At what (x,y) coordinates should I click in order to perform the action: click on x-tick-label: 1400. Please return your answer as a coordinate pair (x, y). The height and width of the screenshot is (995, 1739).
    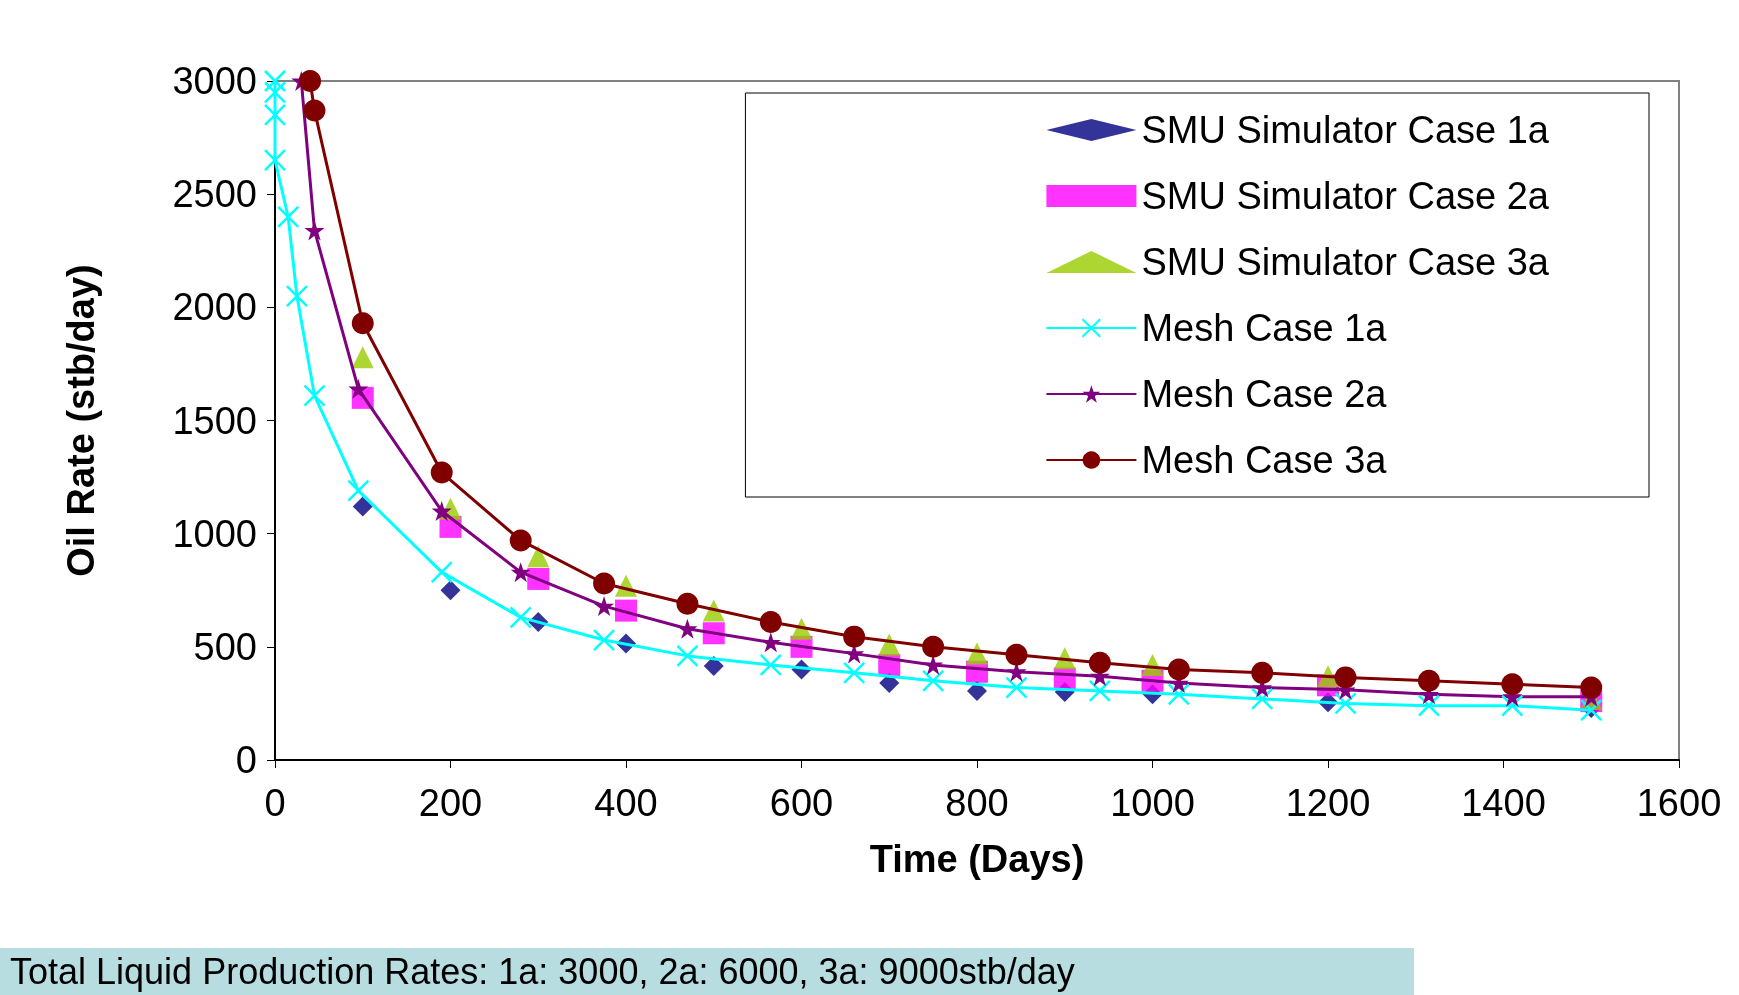
    Looking at the image, I should click on (1503, 803).